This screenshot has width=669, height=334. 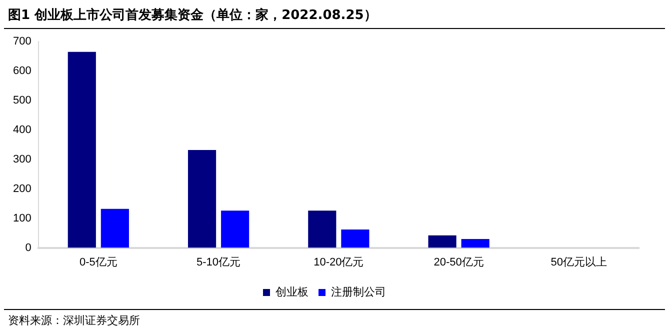 What do you see at coordinates (22, 130) in the screenshot?
I see `y-tick-label: 400` at bounding box center [22, 130].